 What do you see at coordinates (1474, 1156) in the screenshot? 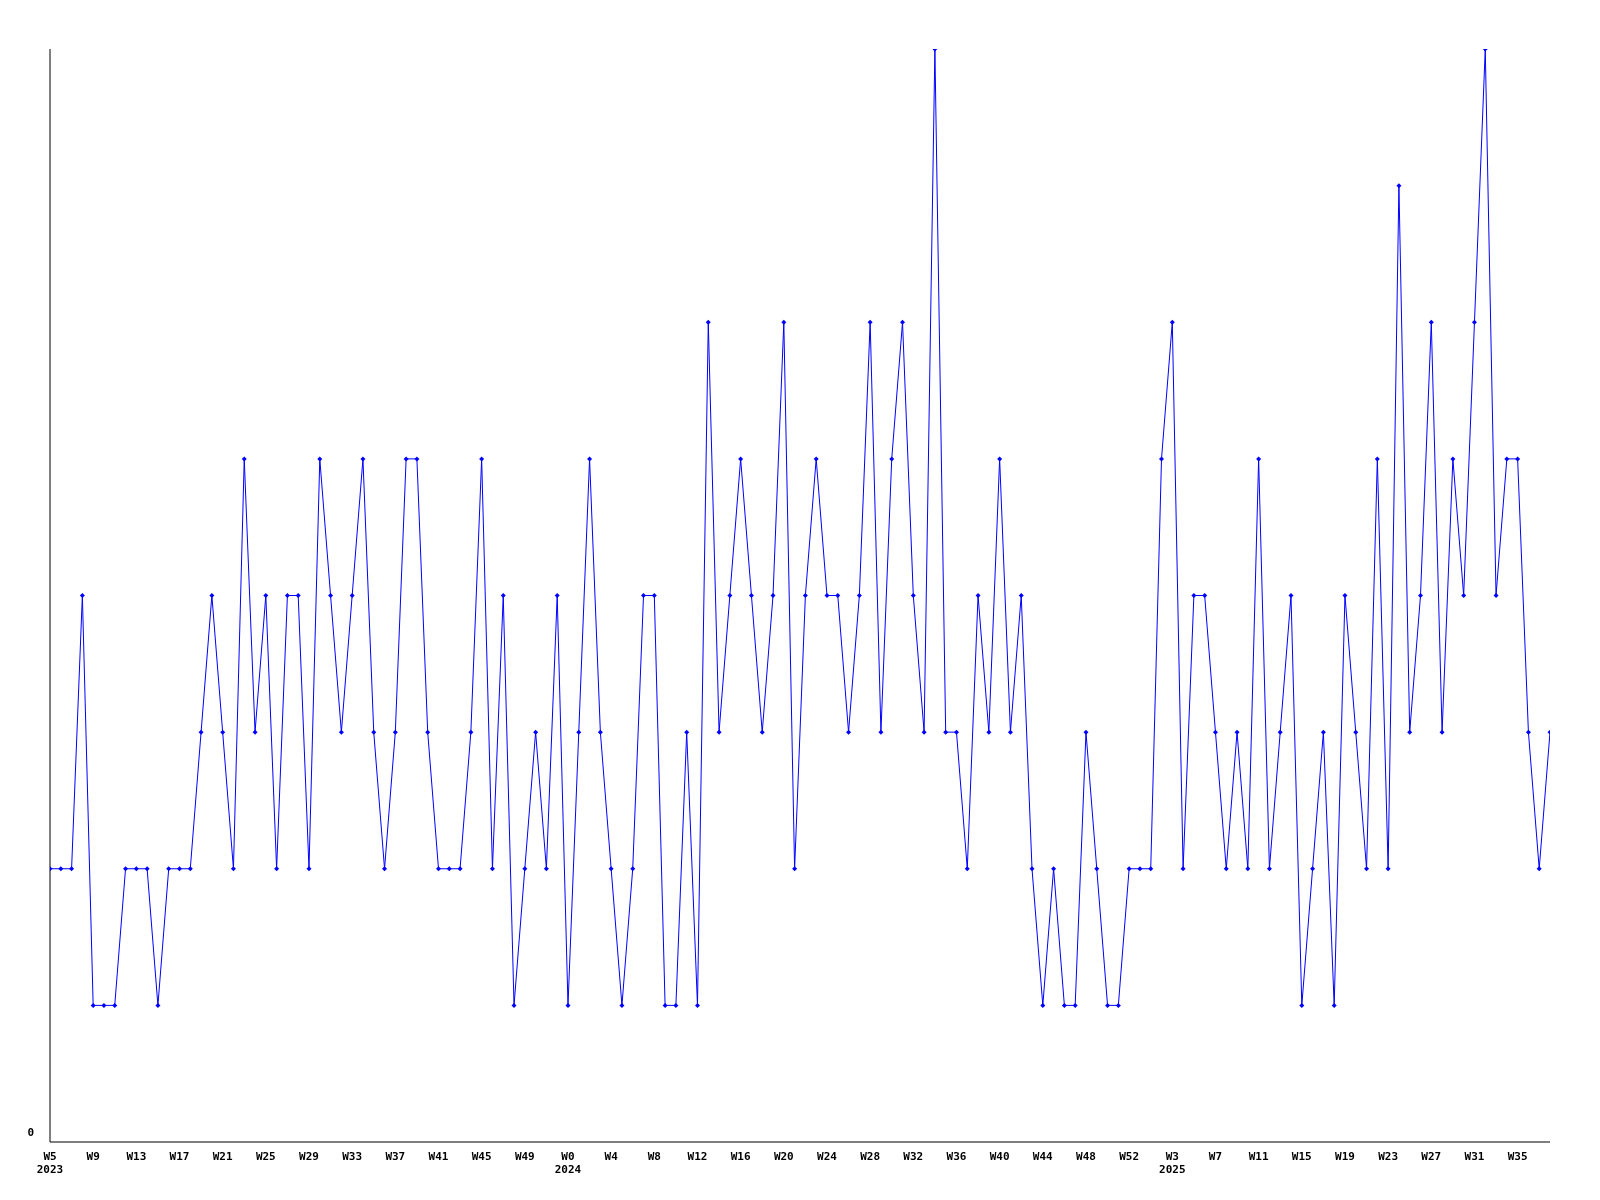
I see `x-tick-label: W31` at bounding box center [1474, 1156].